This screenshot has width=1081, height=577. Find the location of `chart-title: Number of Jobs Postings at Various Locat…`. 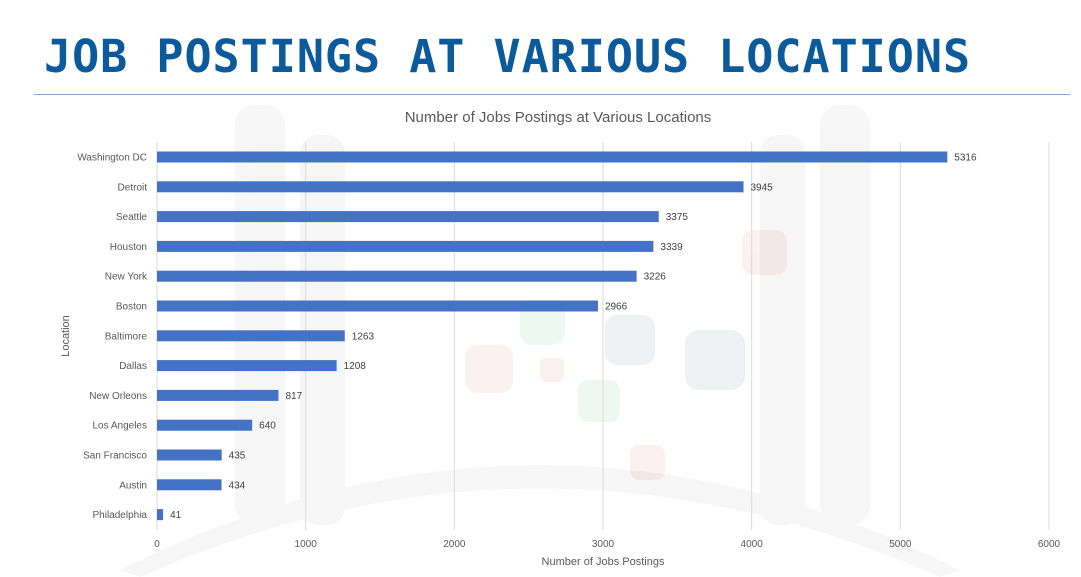

chart-title: Number of Jobs Postings at Various Locat… is located at coordinates (558, 117).